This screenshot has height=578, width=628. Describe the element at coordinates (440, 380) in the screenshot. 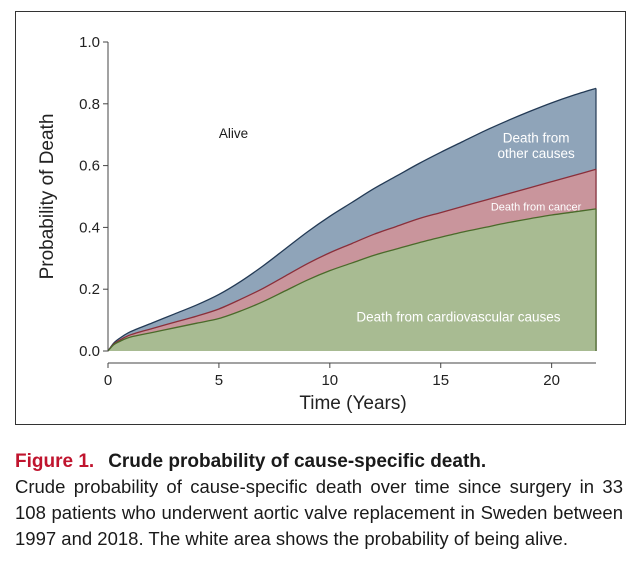

I see `x-tick-label: 15` at that location.